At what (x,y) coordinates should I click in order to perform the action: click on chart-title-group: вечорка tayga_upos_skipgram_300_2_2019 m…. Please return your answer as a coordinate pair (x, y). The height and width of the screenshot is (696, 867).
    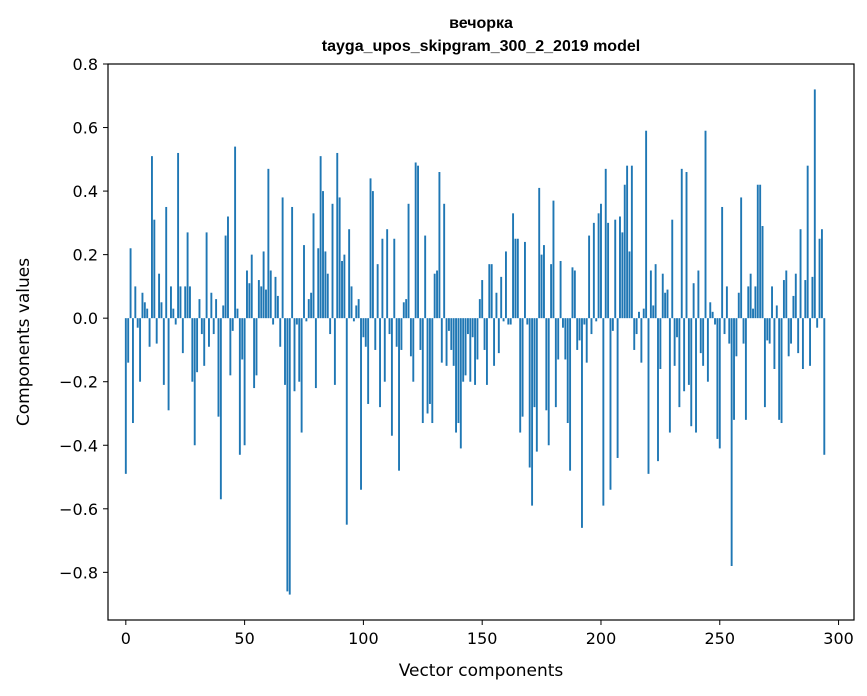
    Looking at the image, I should click on (481, 35).